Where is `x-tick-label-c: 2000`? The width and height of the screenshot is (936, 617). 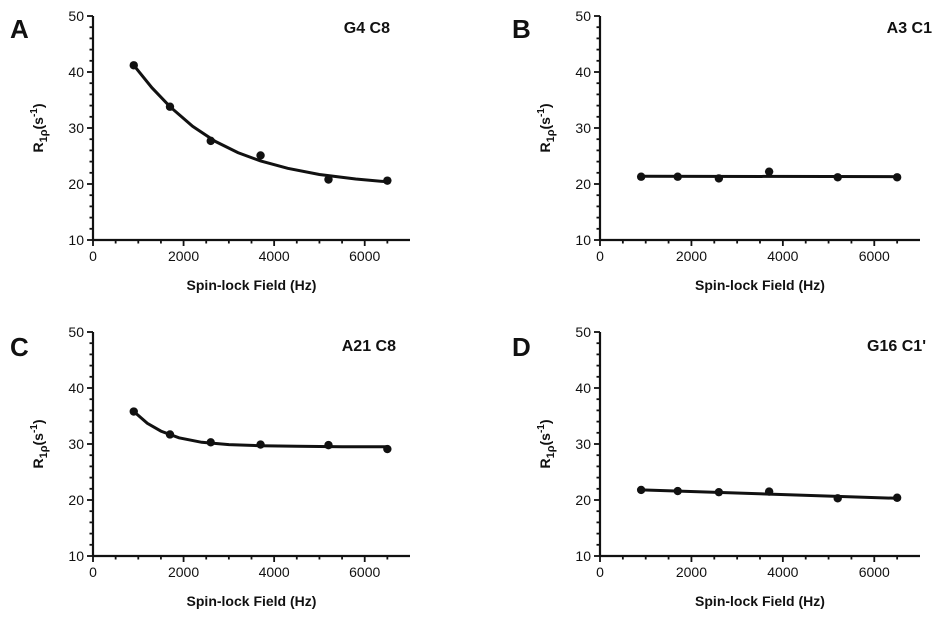 x-tick-label-c: 2000 is located at coordinates (183, 572).